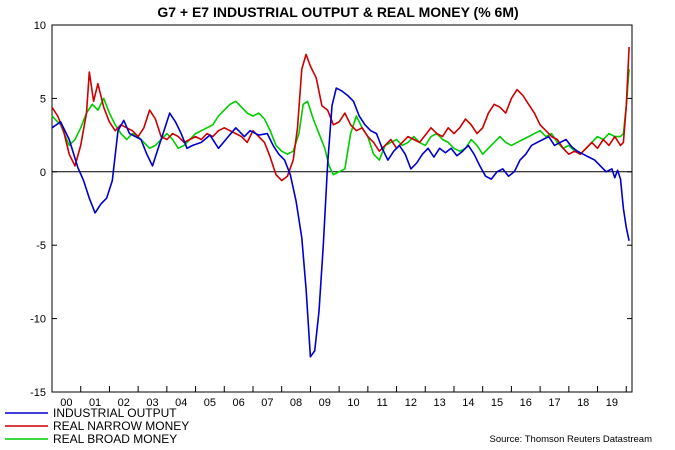 The height and width of the screenshot is (450, 675). I want to click on x-tick-label: 05, so click(210, 403).